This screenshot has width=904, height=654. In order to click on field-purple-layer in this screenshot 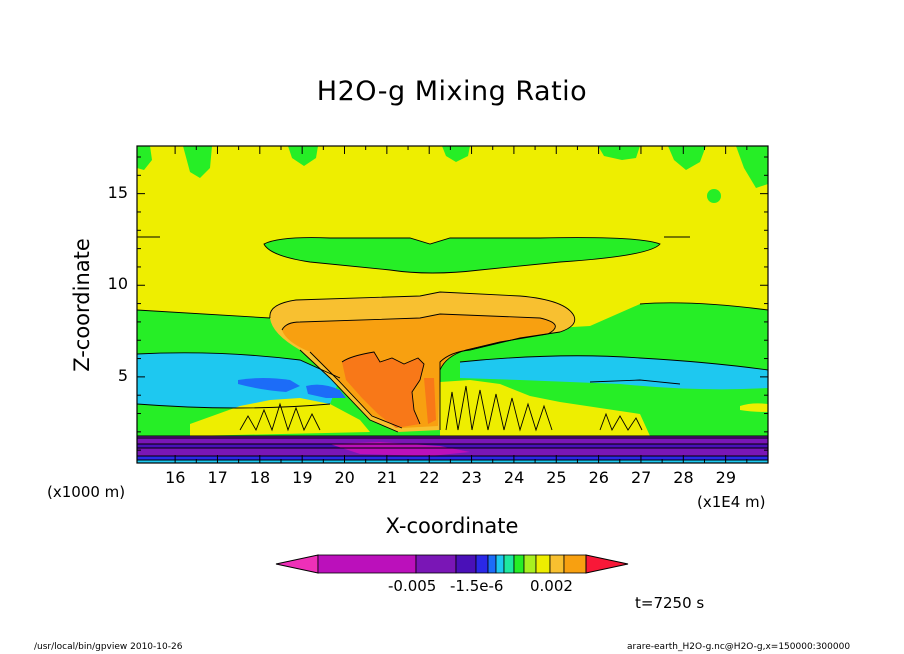, I will do `click(452, 440)`.